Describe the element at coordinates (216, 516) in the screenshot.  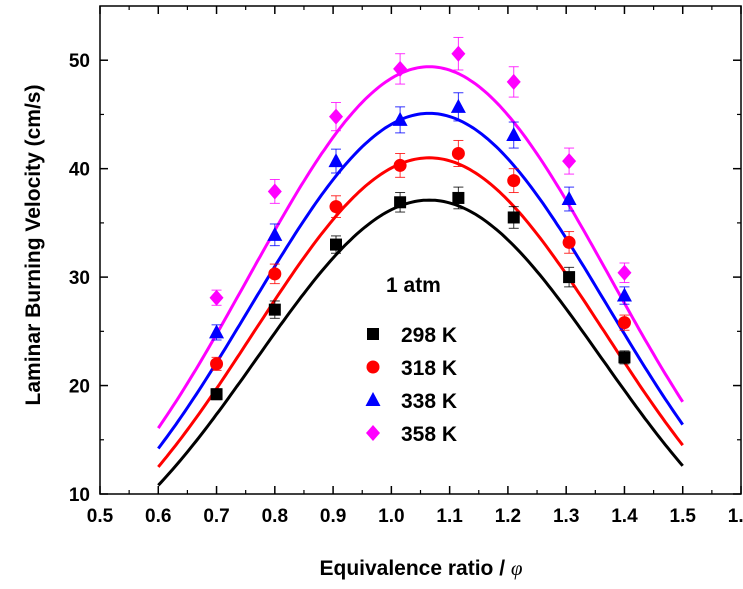
I see `x-tick-label: 0.7` at that location.